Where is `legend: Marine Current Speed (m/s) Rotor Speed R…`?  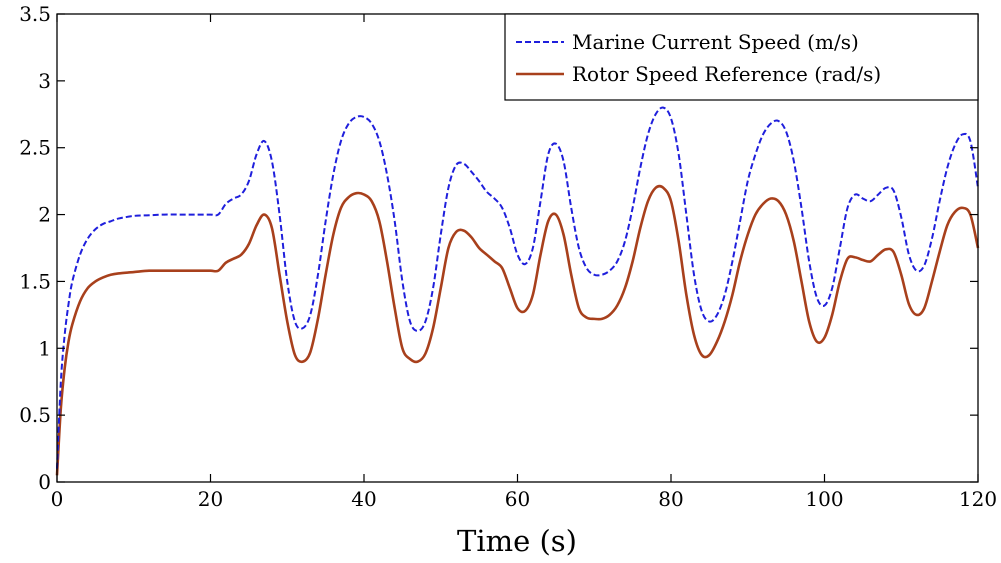
legend: Marine Current Speed (m/s) Rotor Speed R… is located at coordinates (741, 57).